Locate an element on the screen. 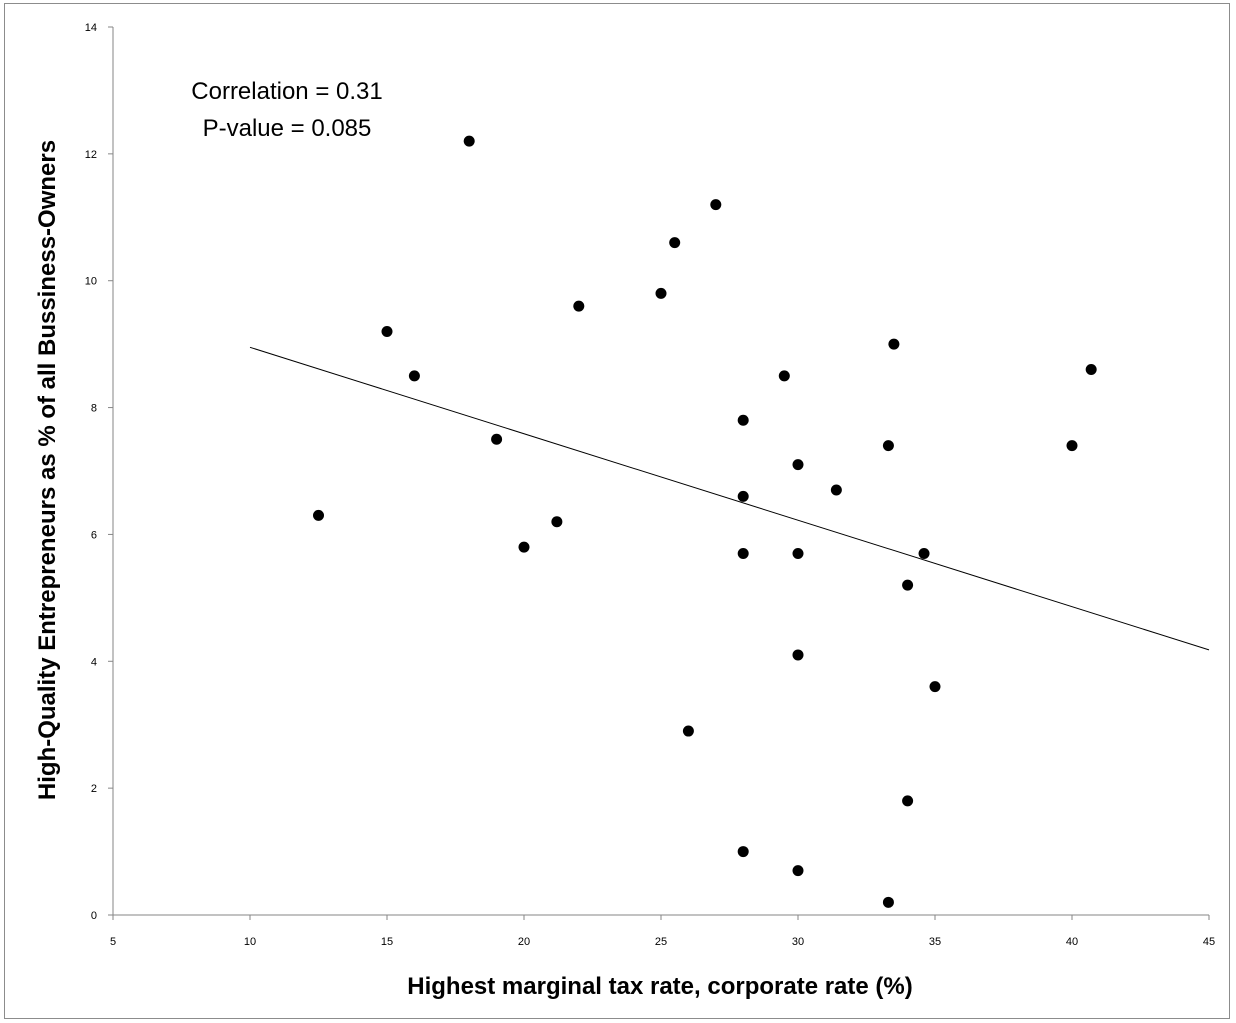 The height and width of the screenshot is (1023, 1236). x-tick-label: 15 is located at coordinates (387, 942).